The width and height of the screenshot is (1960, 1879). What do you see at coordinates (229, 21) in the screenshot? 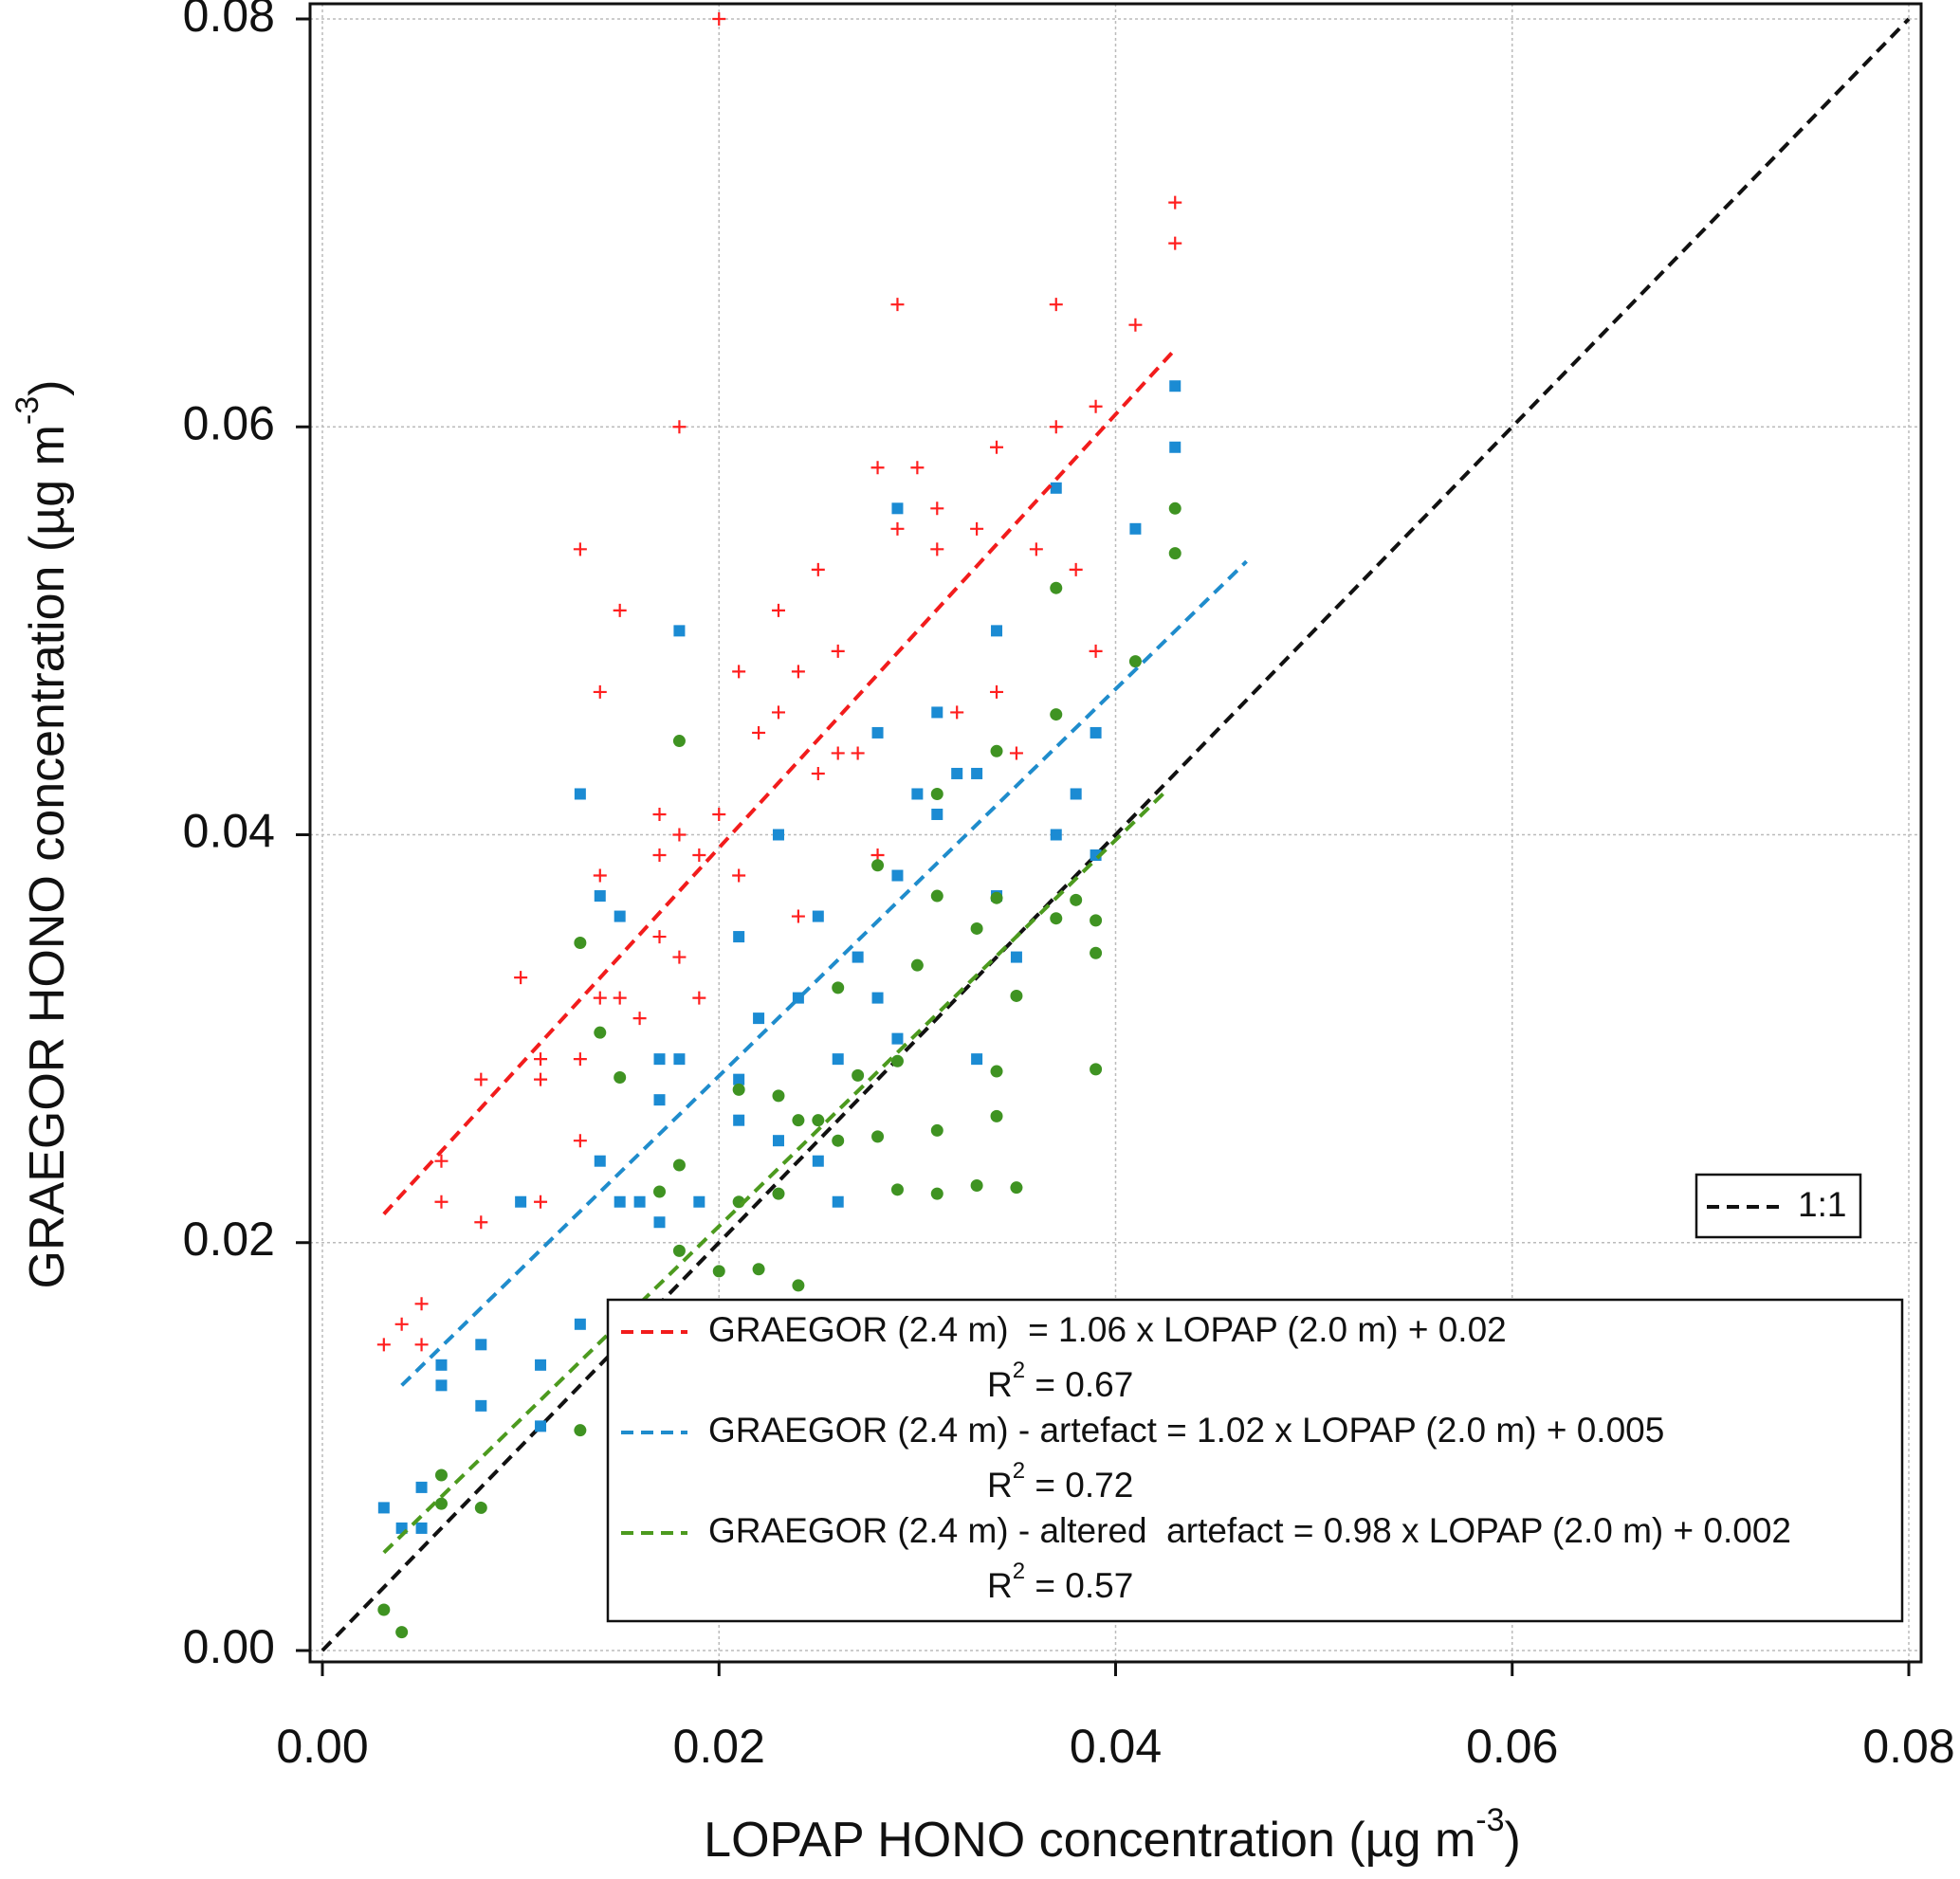
I see `y-tick-label: 0.08` at bounding box center [229, 21].